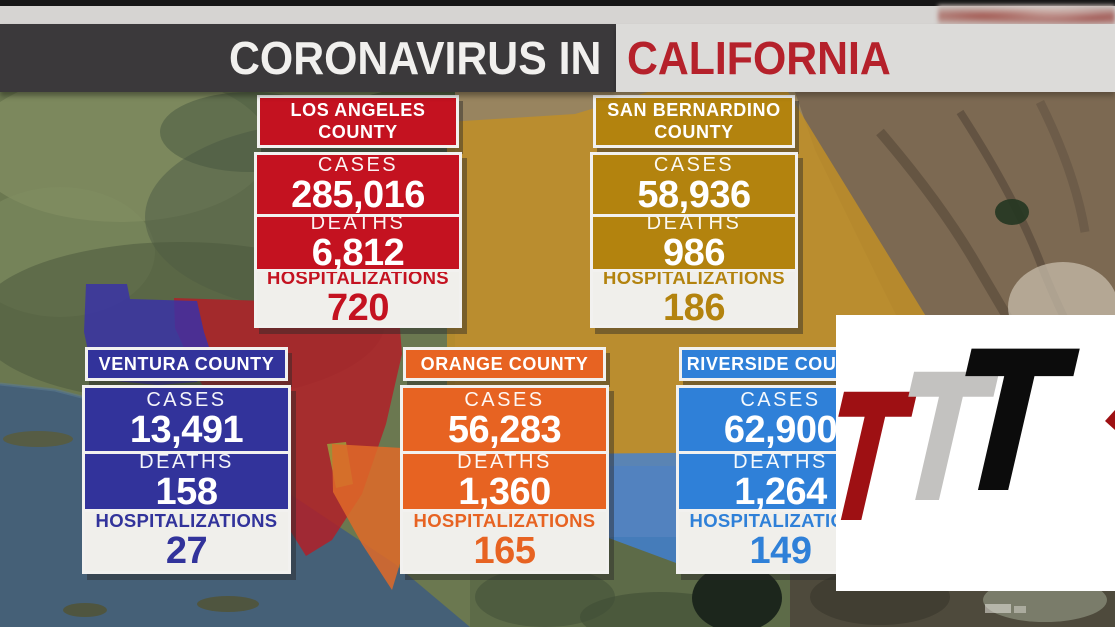 This screenshot has width=1115, height=627. I want to click on hospitalizations-section: HOSPITALIZATIONS 720, so click(358, 297).